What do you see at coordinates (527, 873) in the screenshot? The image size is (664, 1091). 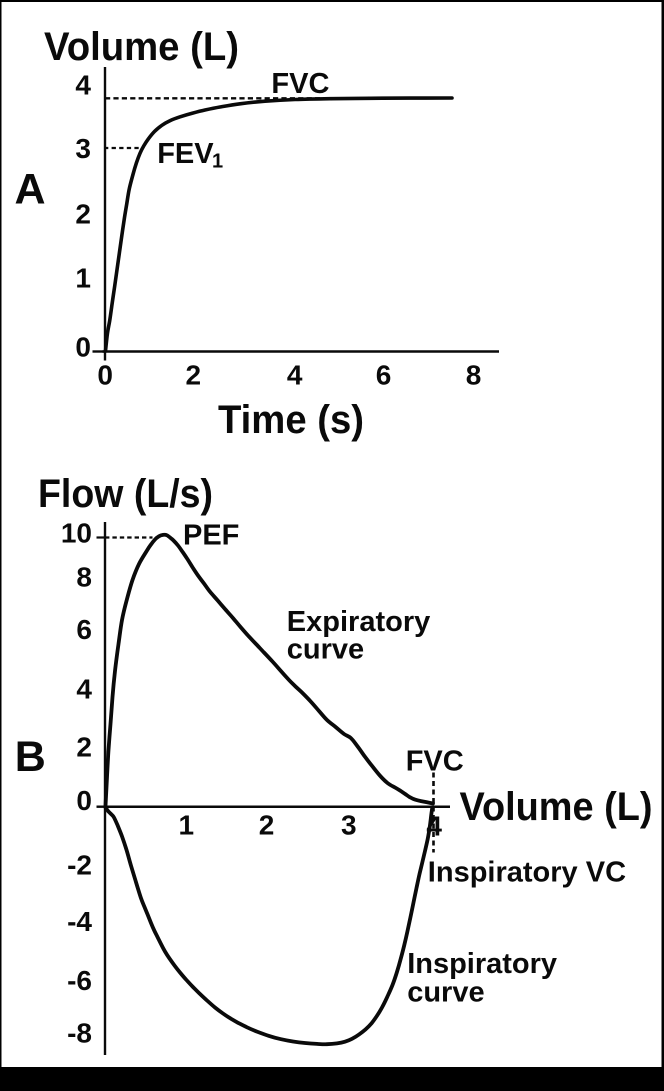 I see `svg-text: Inspiratory VC` at bounding box center [527, 873].